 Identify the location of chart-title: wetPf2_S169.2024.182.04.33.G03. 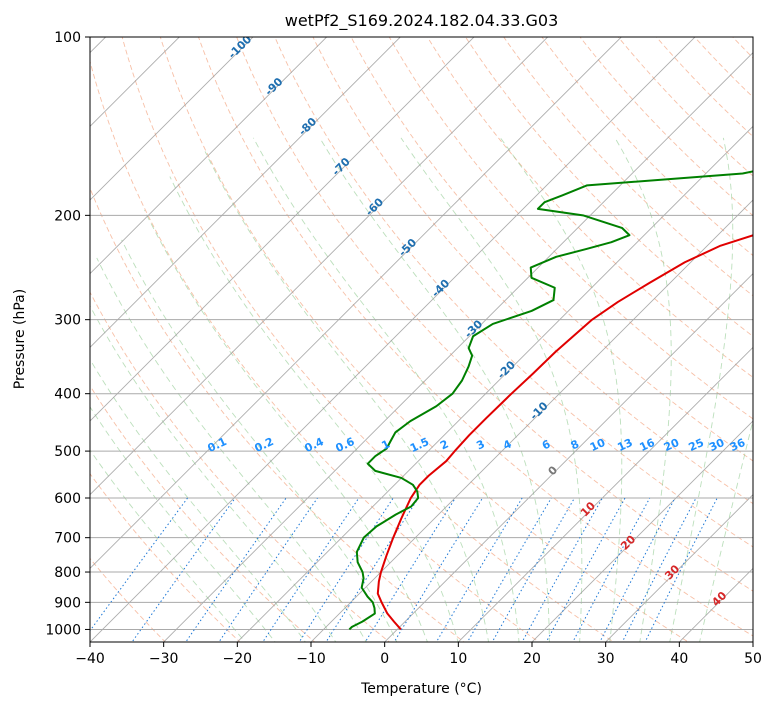
(422, 21).